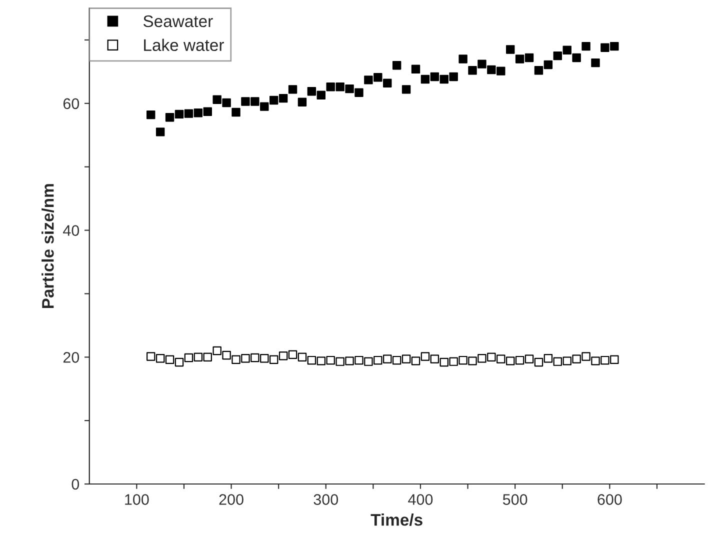  What do you see at coordinates (231, 499) in the screenshot?
I see `x-tick-label: 200` at bounding box center [231, 499].